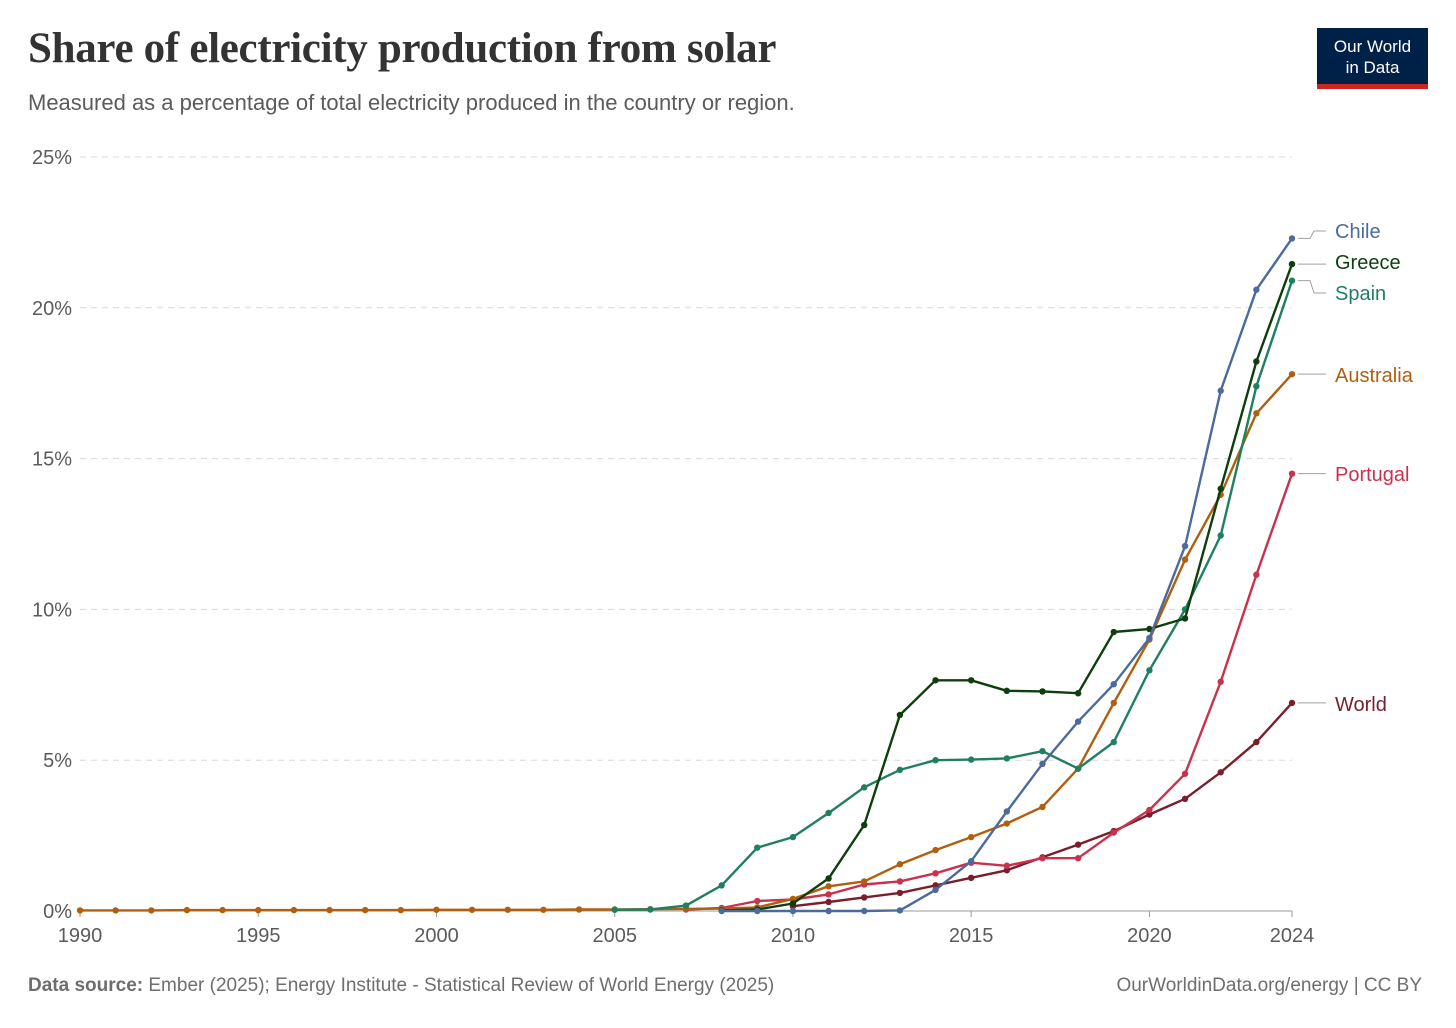 Image resolution: width=1456 pixels, height=1028 pixels. What do you see at coordinates (1256, 742) in the screenshot?
I see `data-point-world-2023` at bounding box center [1256, 742].